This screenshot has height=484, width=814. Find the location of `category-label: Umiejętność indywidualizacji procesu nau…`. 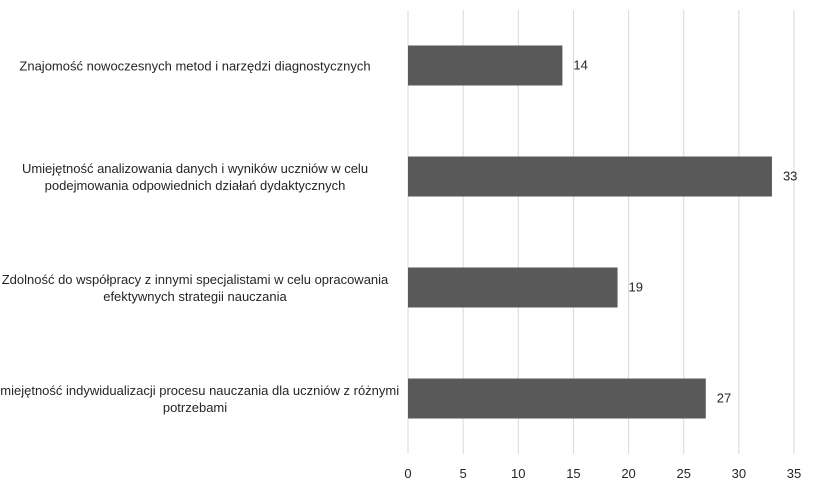

category-label: Umiejętność indywidualizacji procesu nau… is located at coordinates (200, 398).